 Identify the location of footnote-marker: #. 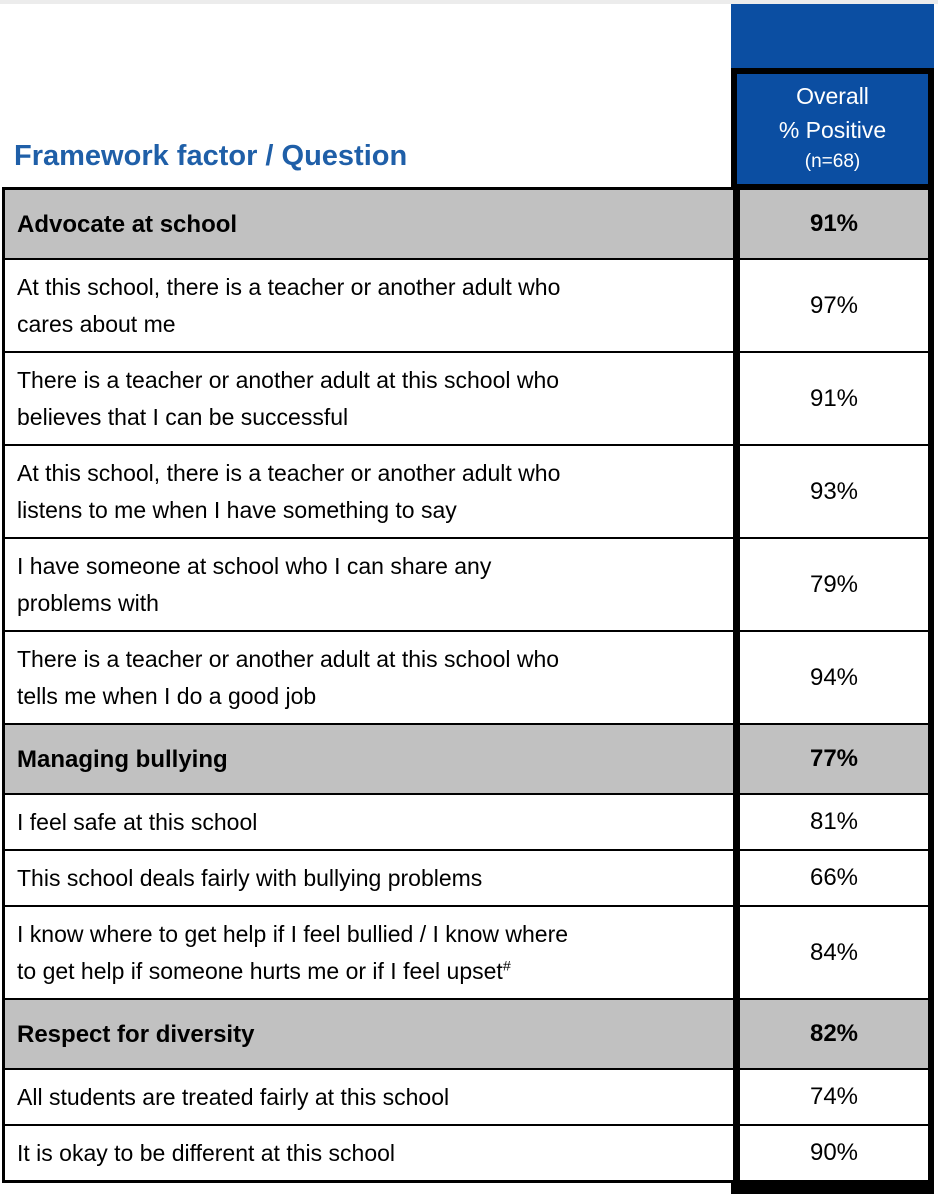
(506, 966).